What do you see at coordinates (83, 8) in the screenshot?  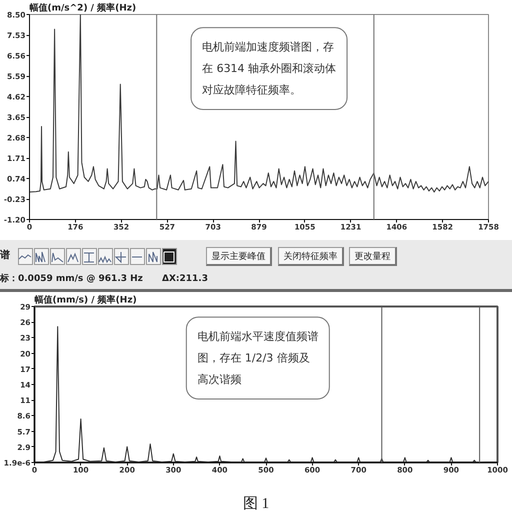 I see `y-axis-title: 幅值(m/s^2) / 频率(Hz)` at bounding box center [83, 8].